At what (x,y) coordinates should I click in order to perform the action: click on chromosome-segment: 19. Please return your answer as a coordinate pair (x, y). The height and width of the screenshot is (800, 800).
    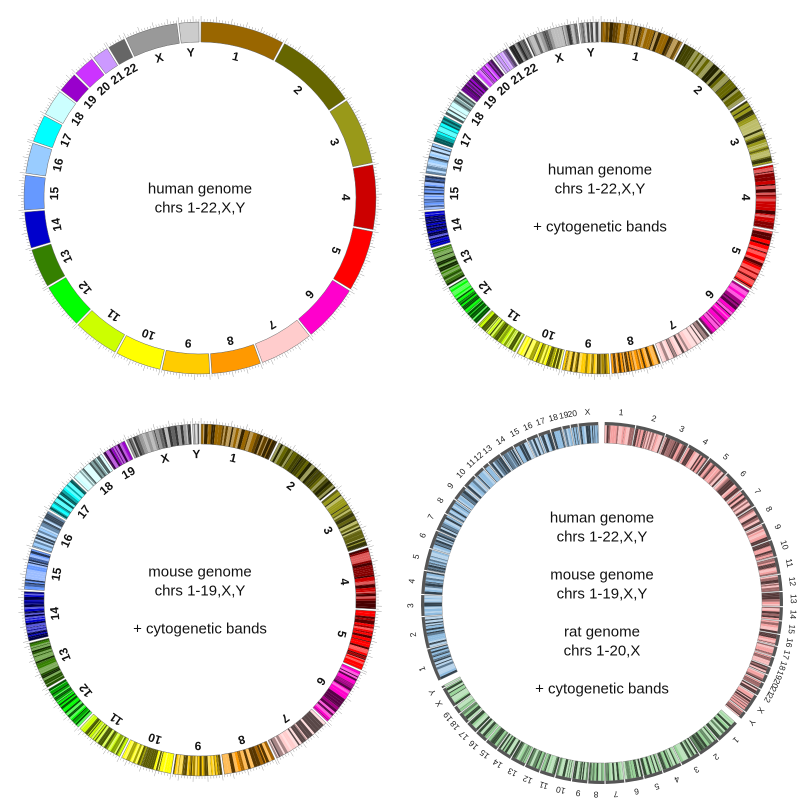
    Looking at the image, I should click on (767, 671).